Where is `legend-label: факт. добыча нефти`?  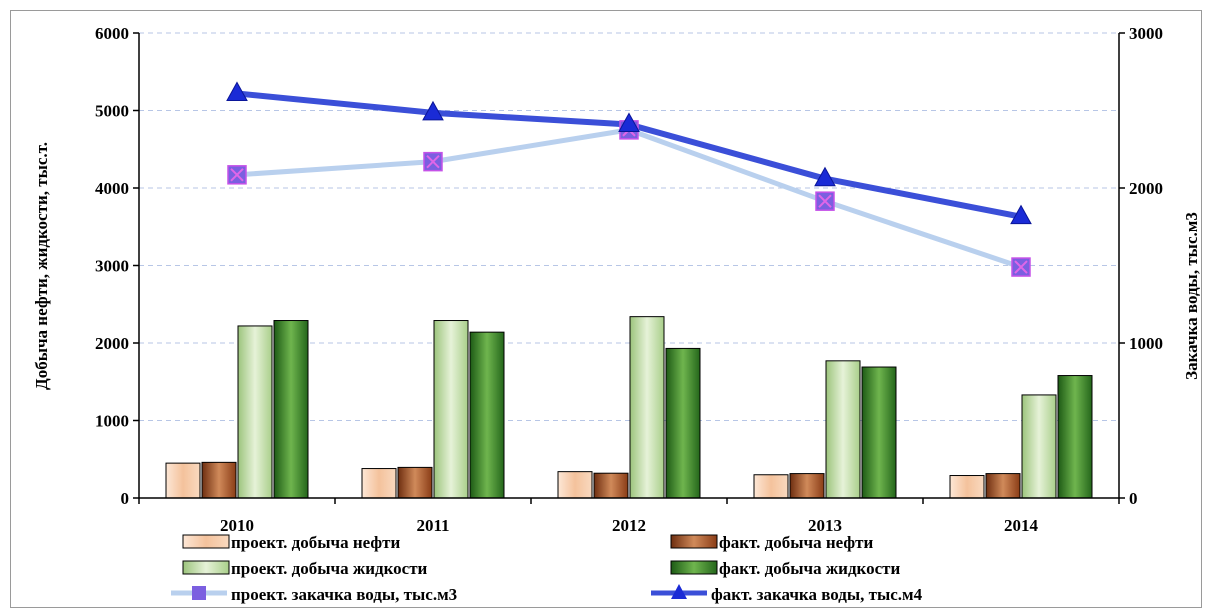
legend-label: факт. добыча нефти is located at coordinates (796, 542).